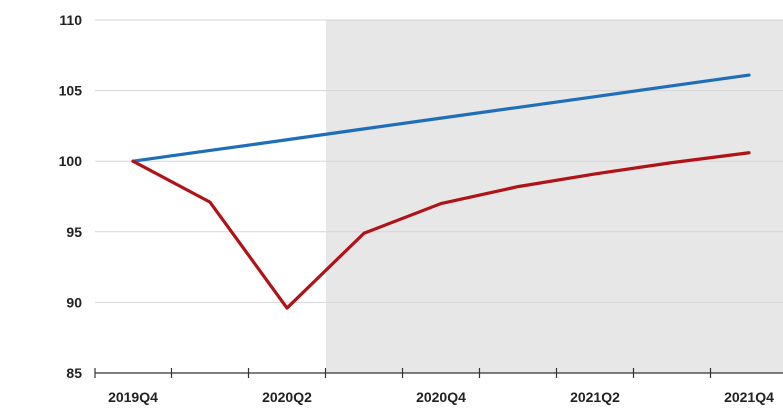 The width and height of the screenshot is (783, 409). Describe the element at coordinates (133, 397) in the screenshot. I see `x-tick-label: 2019Q4` at that location.